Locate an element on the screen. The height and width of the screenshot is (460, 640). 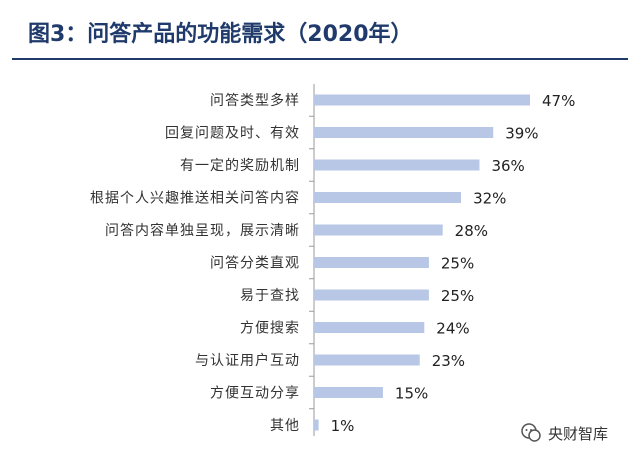
data-label: 24% is located at coordinates (452, 329).